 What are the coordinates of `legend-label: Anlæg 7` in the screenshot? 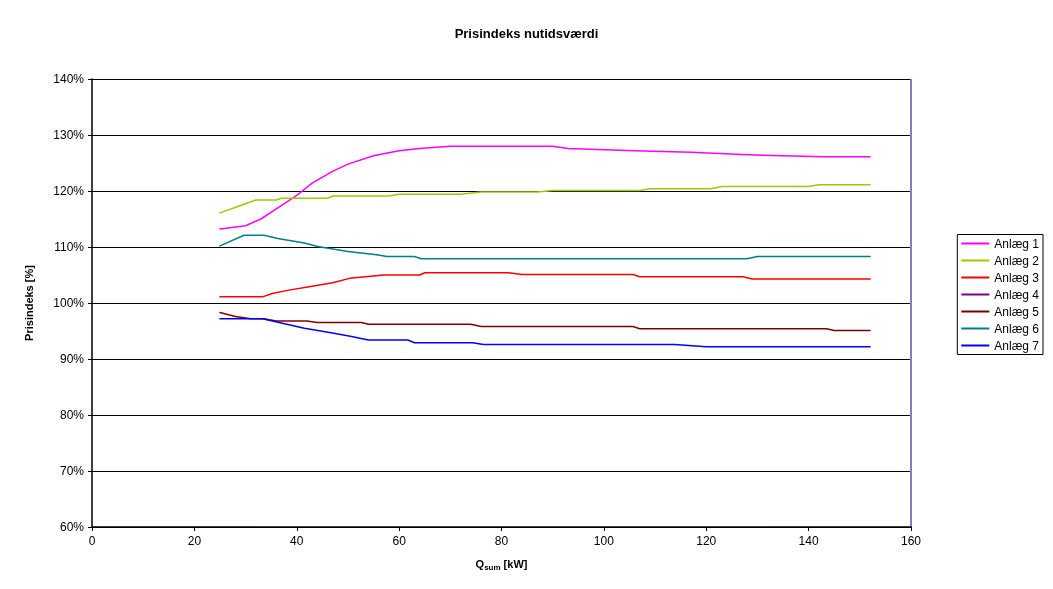 It's located at (1017, 345).